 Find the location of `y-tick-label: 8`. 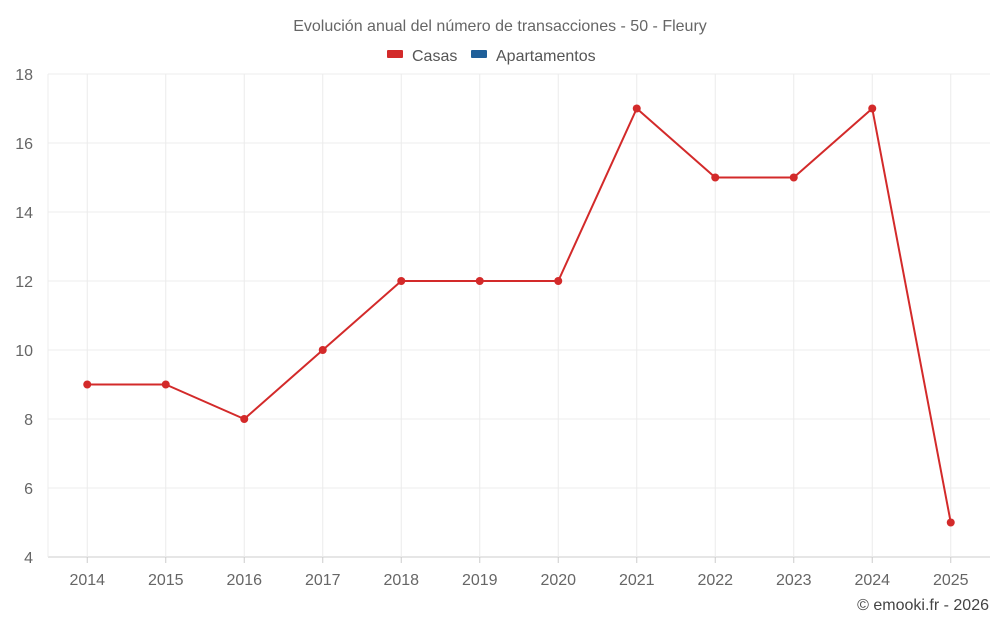

y-tick-label: 8 is located at coordinates (28, 420).